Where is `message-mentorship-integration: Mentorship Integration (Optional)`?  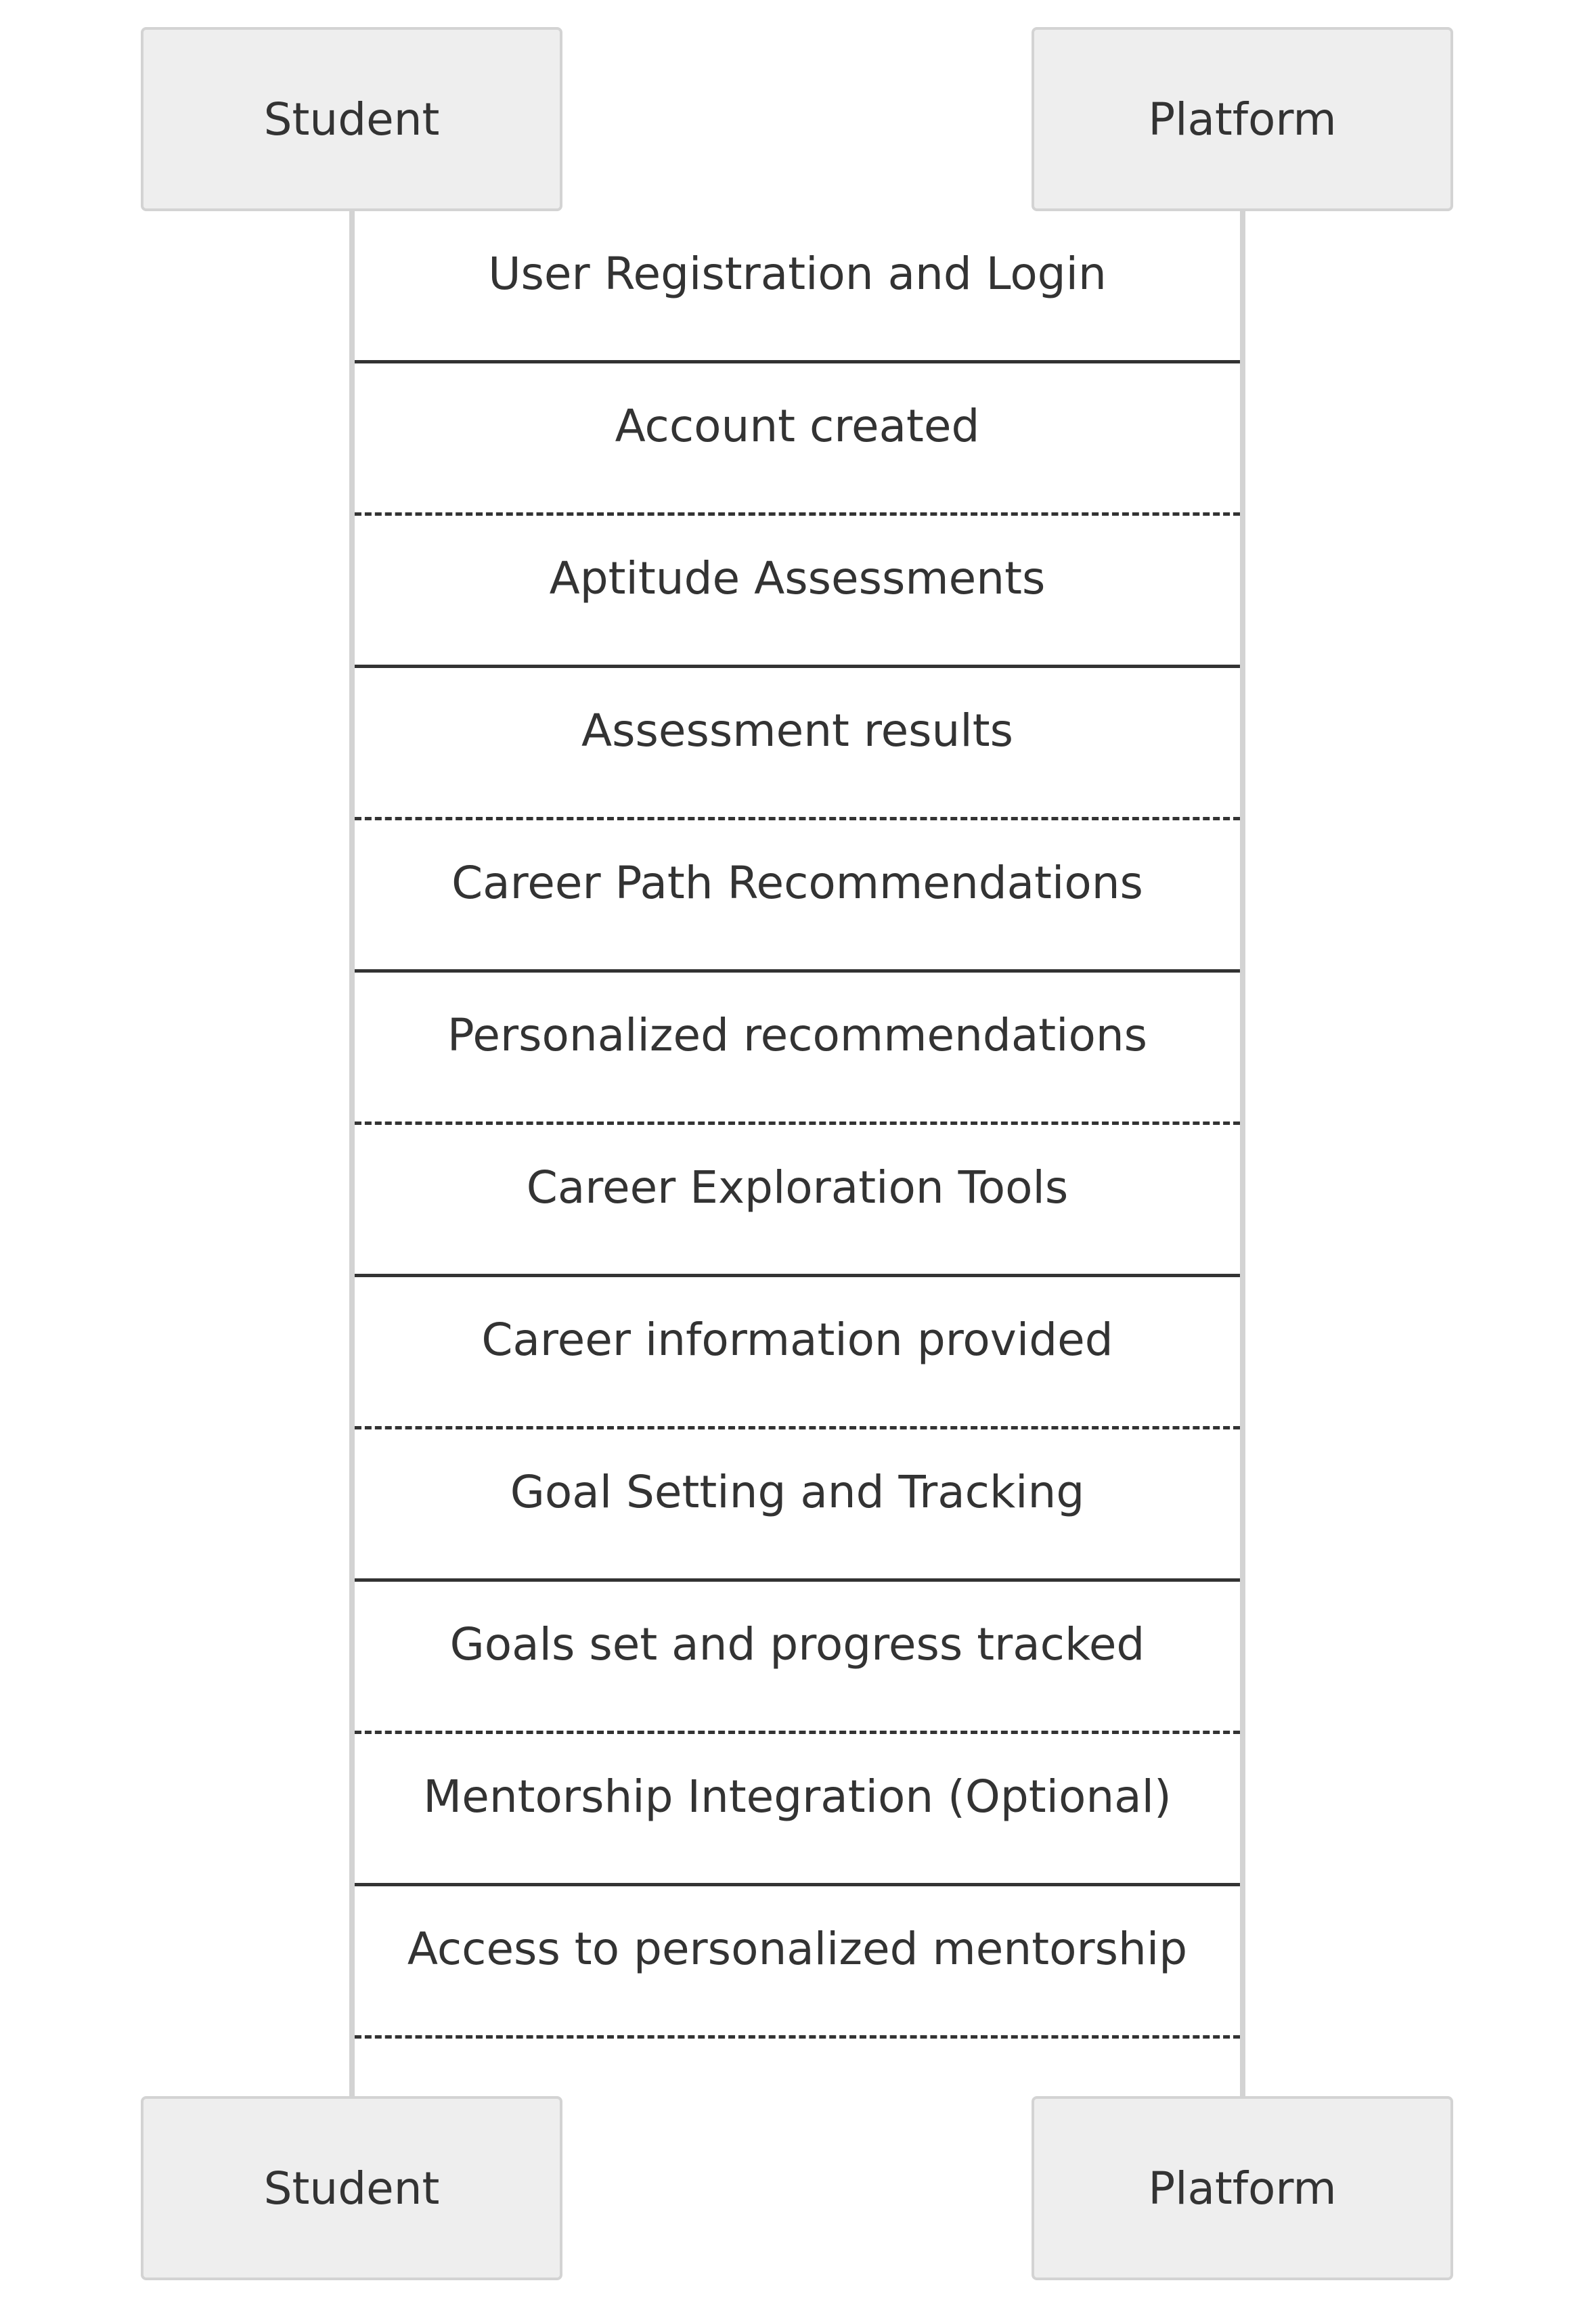 message-mentorship-integration: Mentorship Integration (Optional) is located at coordinates (798, 1810).